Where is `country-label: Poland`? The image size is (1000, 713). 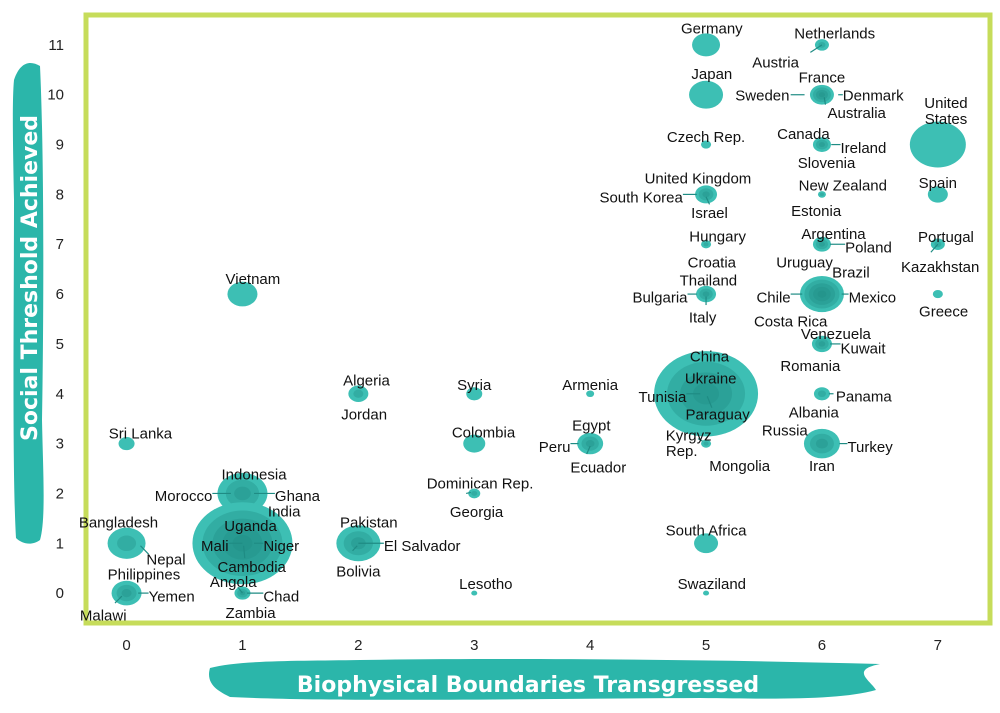
country-label: Poland is located at coordinates (868, 248).